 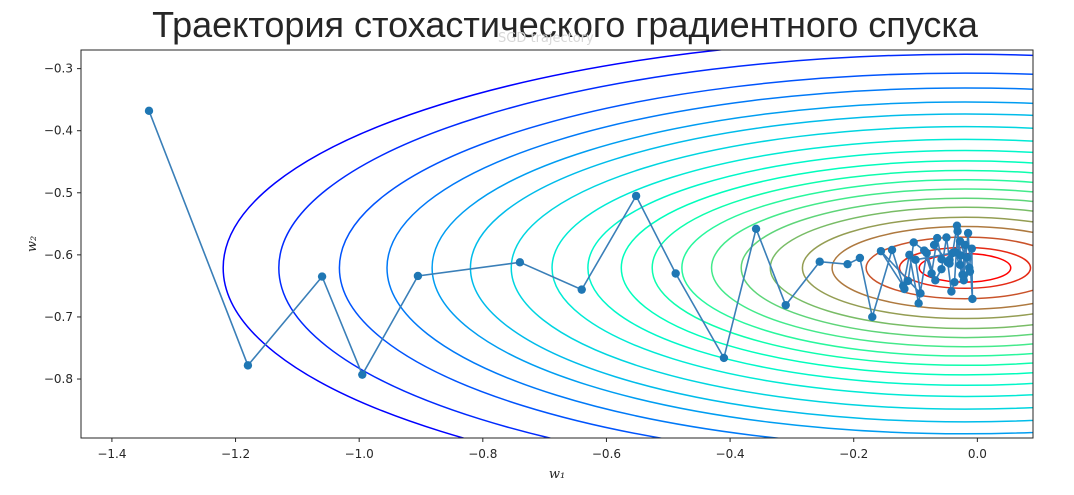 I want to click on y-axis-label: w₂, so click(x=32, y=244).